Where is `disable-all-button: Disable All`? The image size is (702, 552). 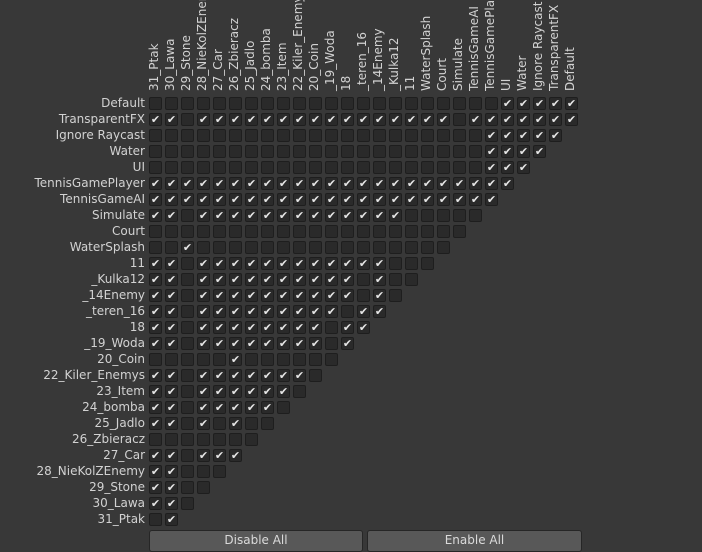
disable-all-button: Disable All is located at coordinates (256, 541).